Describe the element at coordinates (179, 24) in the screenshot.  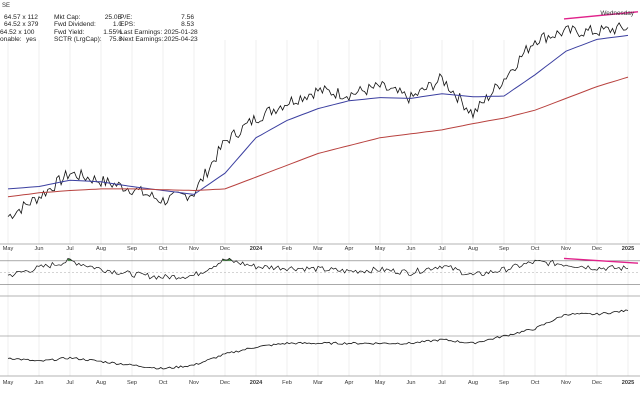
I see `quote-eps: 8.53` at that location.